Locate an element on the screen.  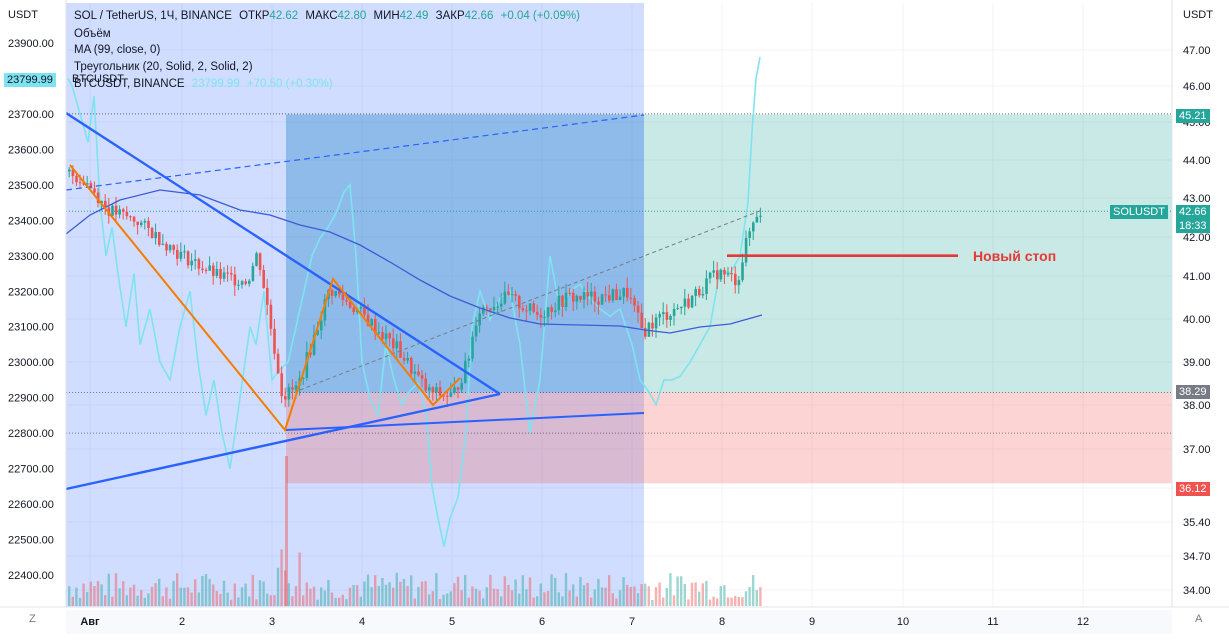
stop-badge: 36.12 is located at coordinates (1193, 489).